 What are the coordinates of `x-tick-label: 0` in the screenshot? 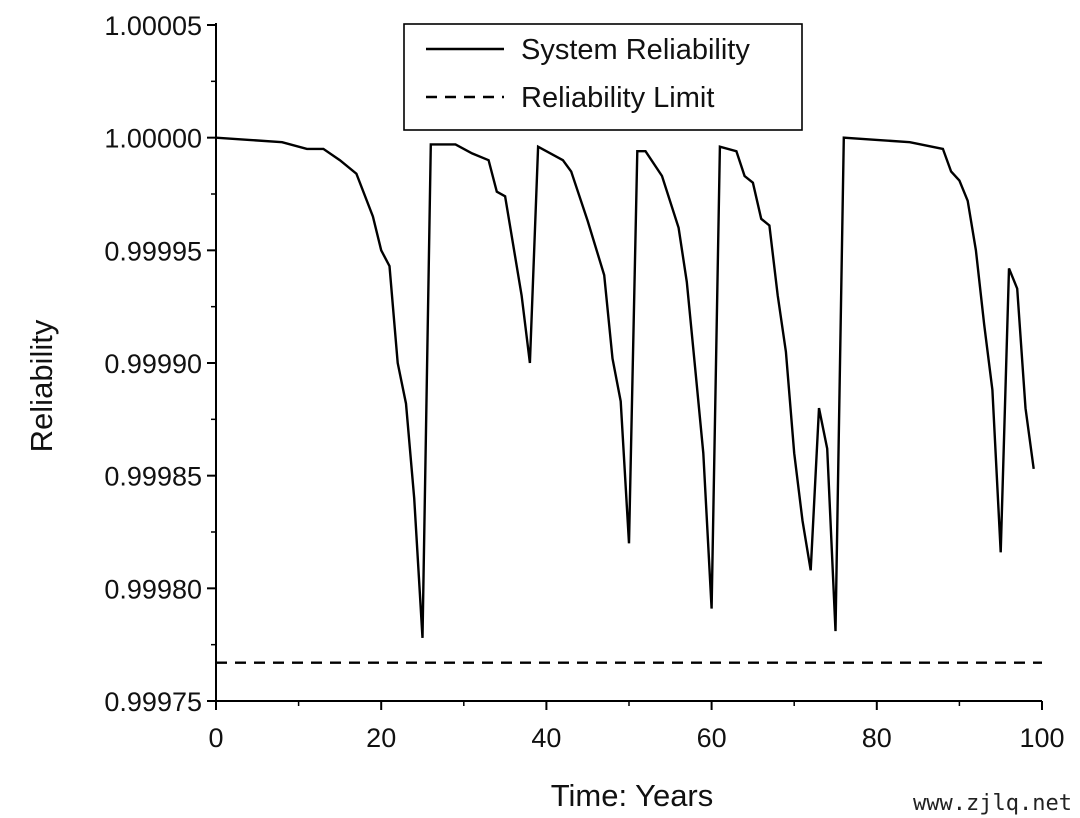 It's located at (215, 738).